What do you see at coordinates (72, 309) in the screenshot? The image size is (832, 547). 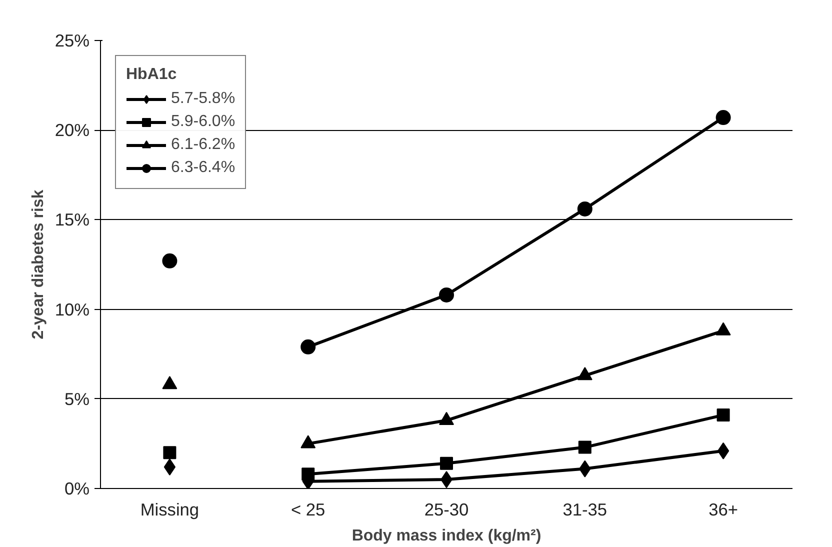 I see `y-tick-label: 10%` at bounding box center [72, 309].